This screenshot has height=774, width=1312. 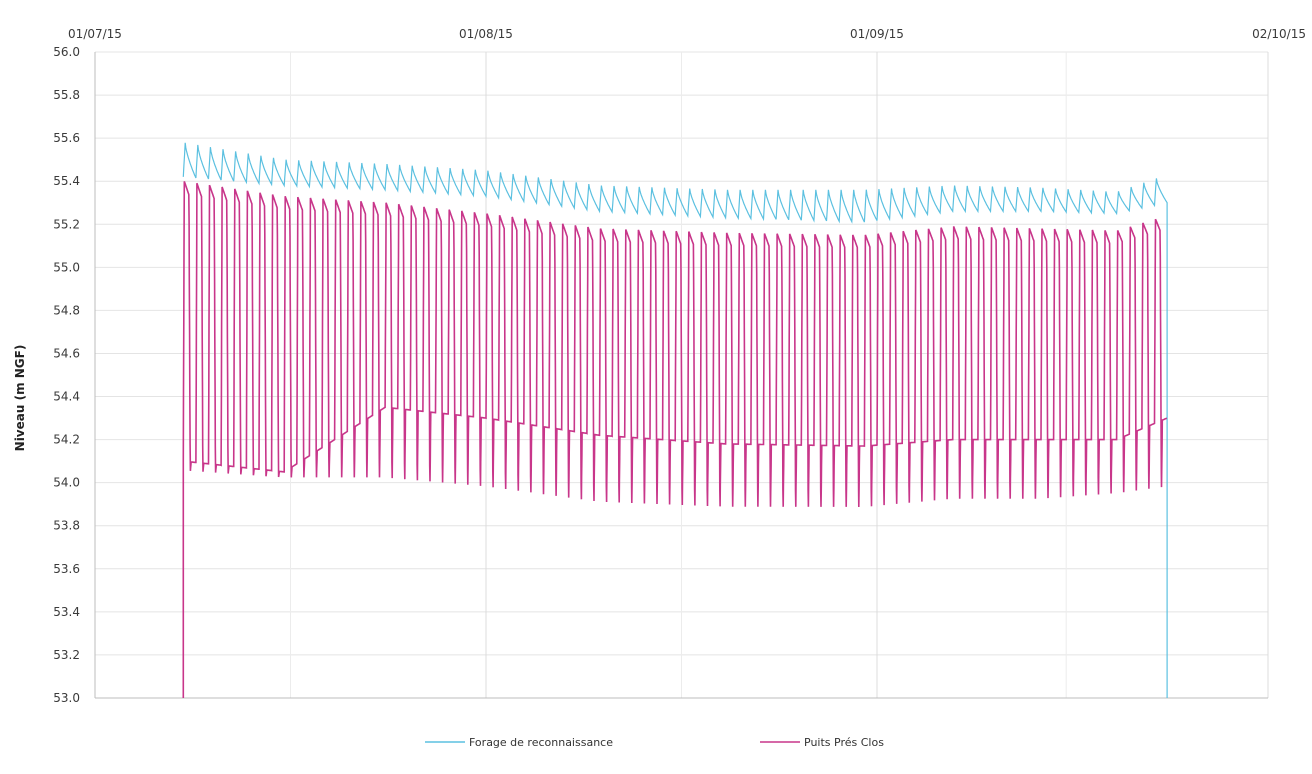 I want to click on x-axis-tick-labels: 01/07/15 01/08/15 01/09/15 02/10/15, so click(x=687, y=34).